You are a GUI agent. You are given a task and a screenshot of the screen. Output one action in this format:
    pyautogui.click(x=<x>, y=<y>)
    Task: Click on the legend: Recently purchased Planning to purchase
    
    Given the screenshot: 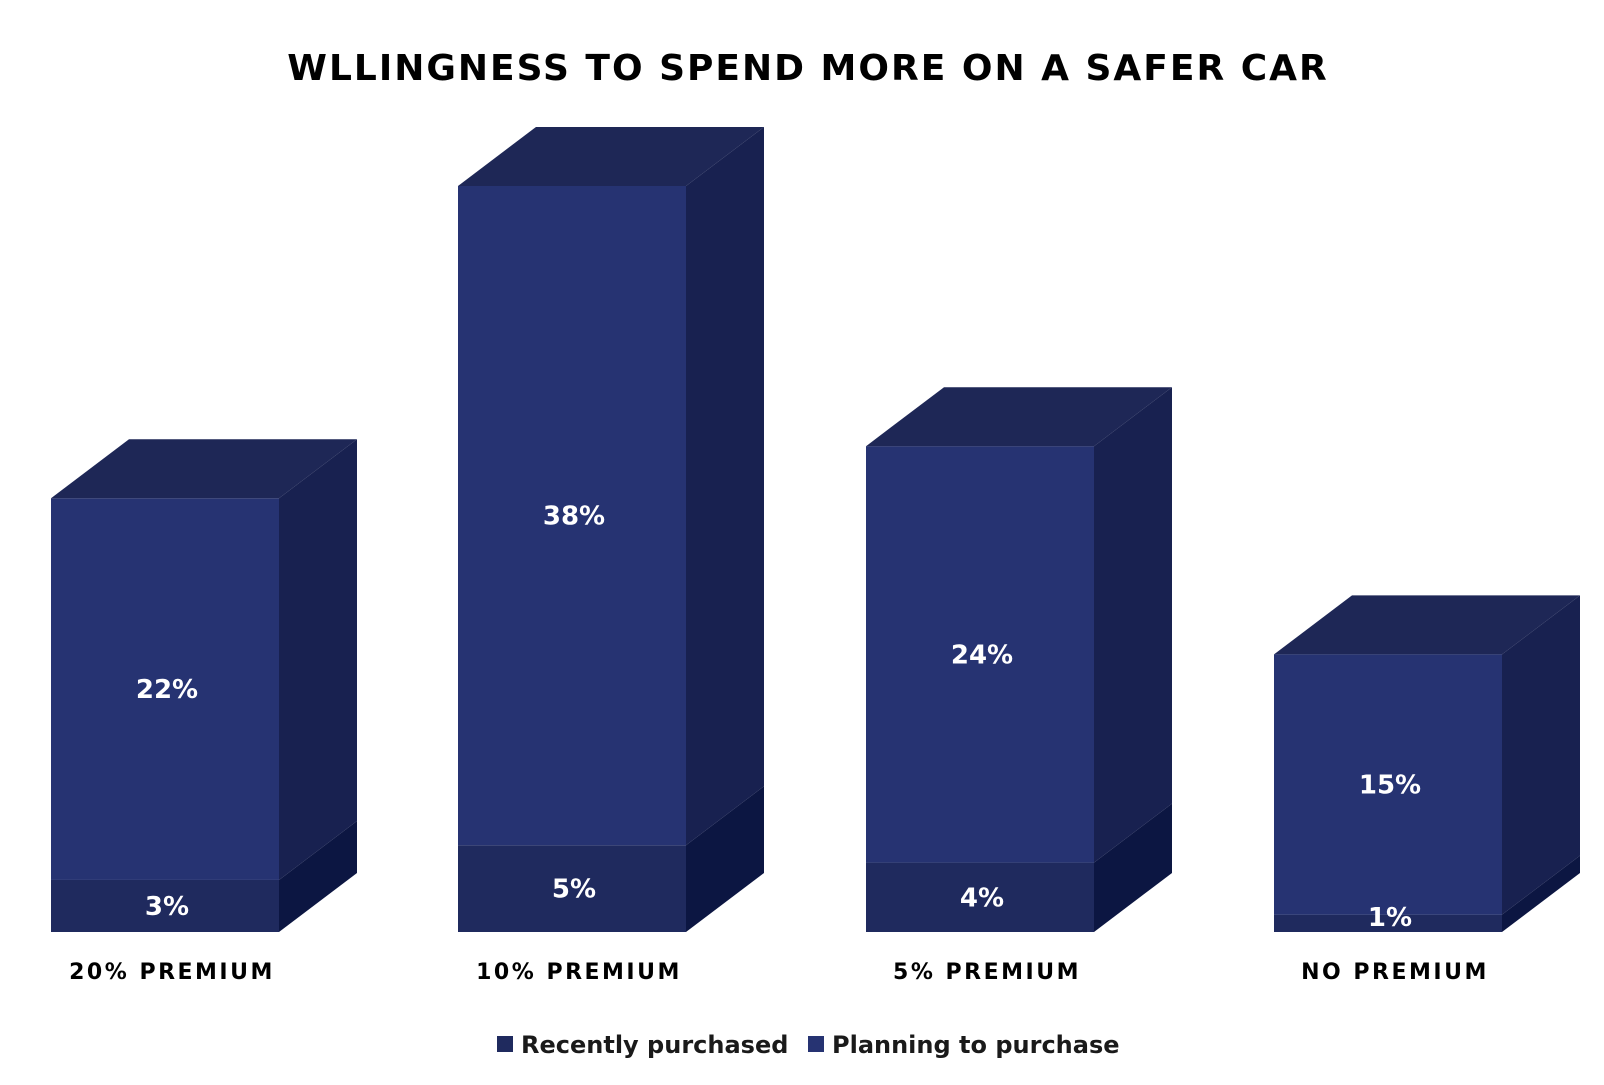 What is the action you would take?
    pyautogui.click(x=808, y=1045)
    